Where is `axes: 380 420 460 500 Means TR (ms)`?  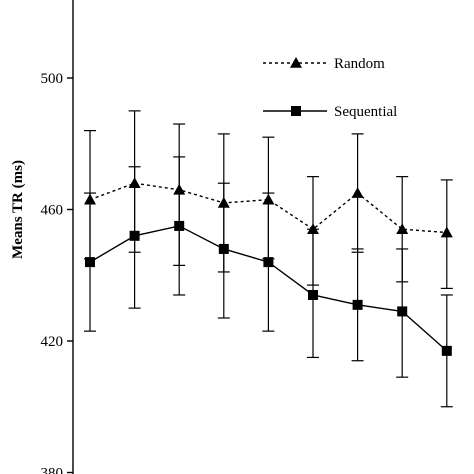 axes: 380 420 460 500 Means TR (ms) is located at coordinates (42, 237).